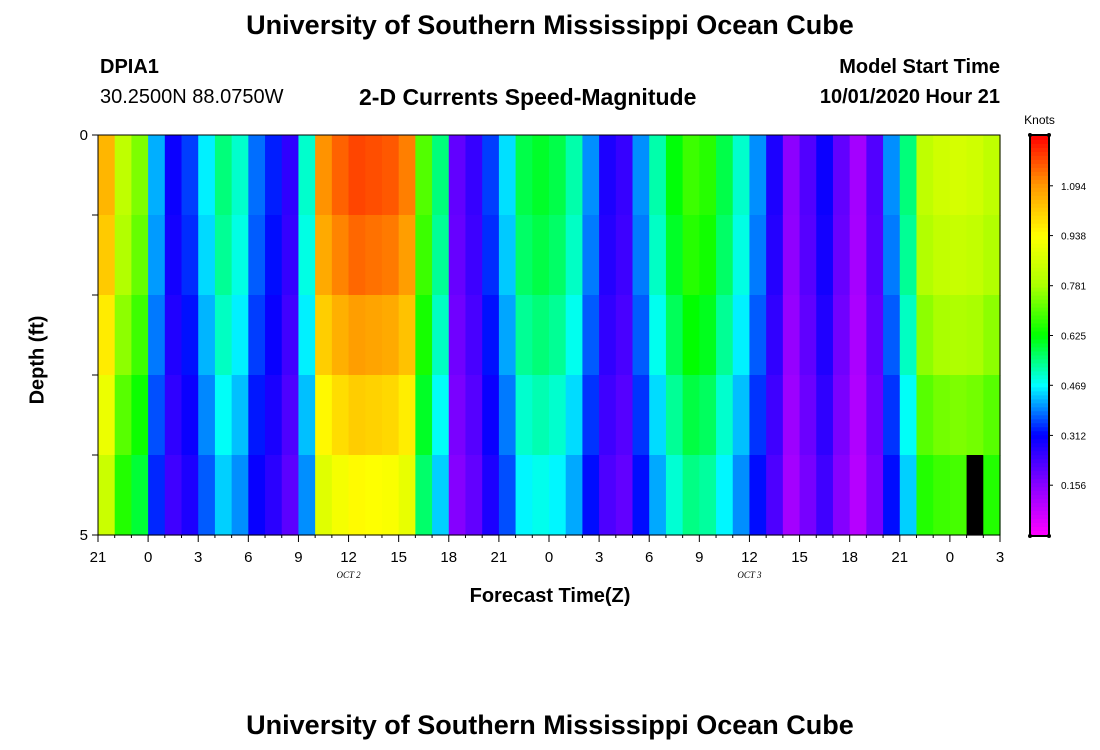  I want to click on colorbar-tick-label: 0.156, so click(1073, 486).